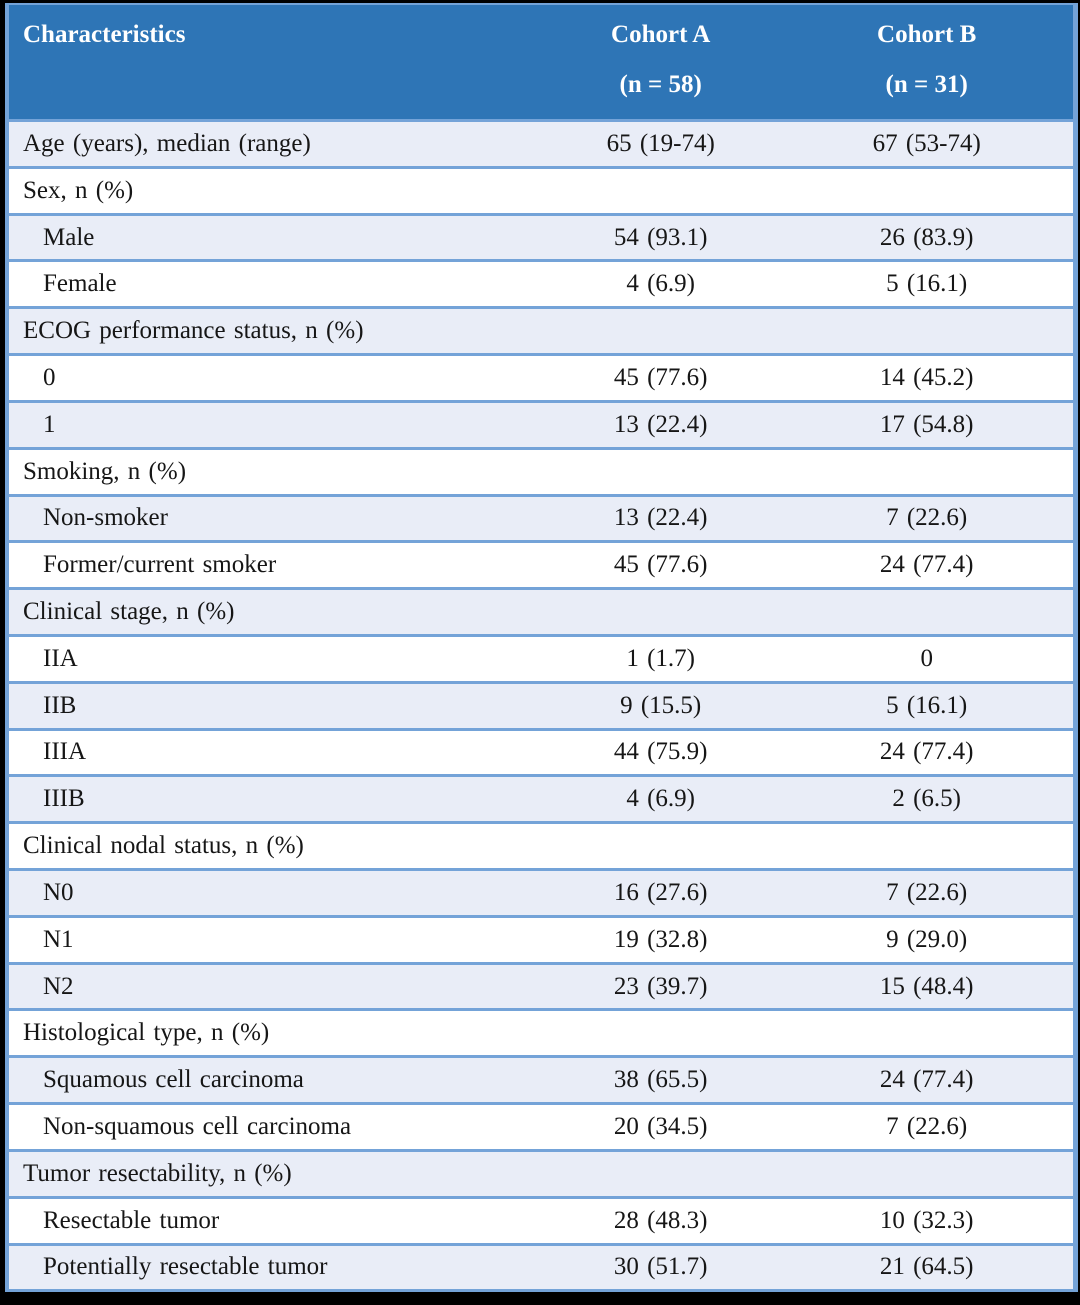 The width and height of the screenshot is (1080, 1305). Describe the element at coordinates (926, 987) in the screenshot. I see `cohort-b-value: 15 (48.4)` at that location.